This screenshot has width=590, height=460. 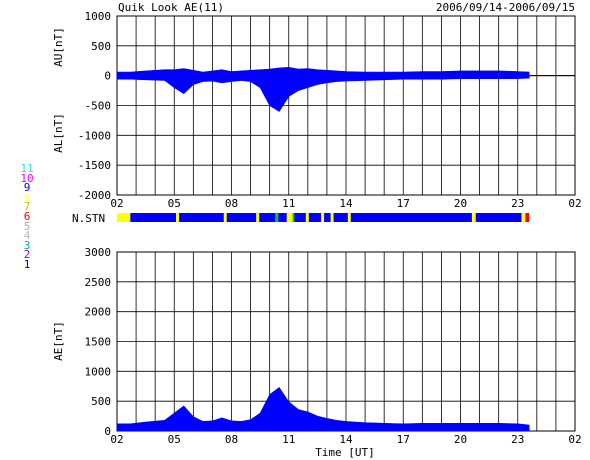 I want to click on au-area, so click(x=323, y=71).